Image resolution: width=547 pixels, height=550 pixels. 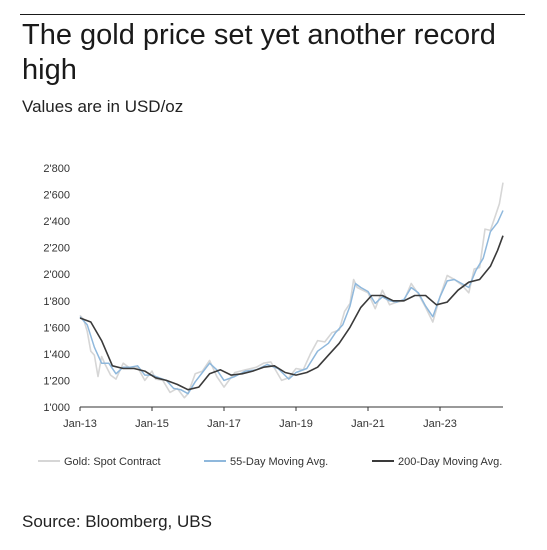 I want to click on y-tick-label: 2'800, so click(x=56, y=169).